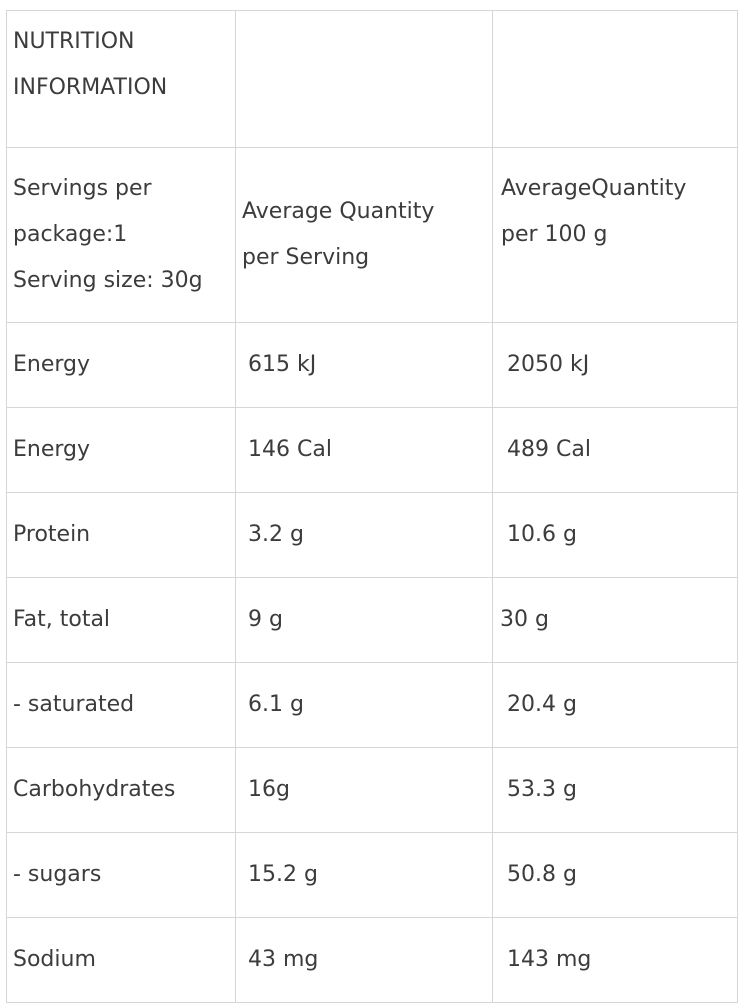  What do you see at coordinates (615, 790) in the screenshot?
I see `value-per-100g: 53.3 g` at bounding box center [615, 790].